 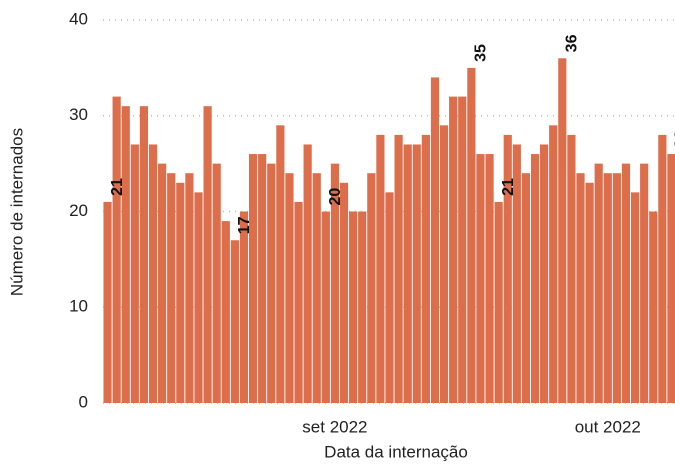 I want to click on x-tick-label: set 2022, so click(x=334, y=426).